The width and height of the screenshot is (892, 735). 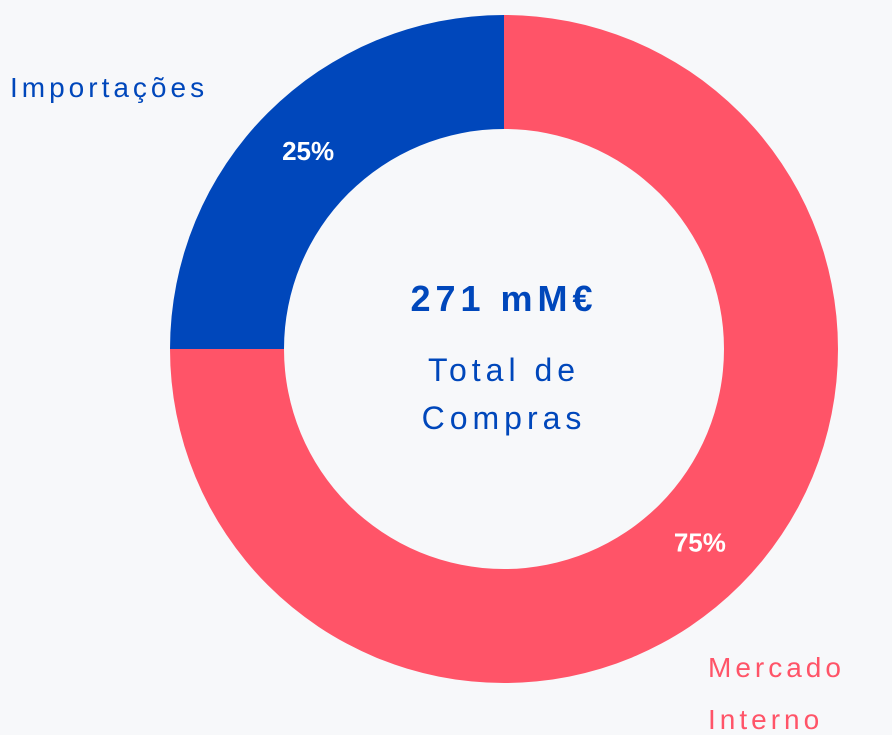 What do you see at coordinates (700, 543) in the screenshot?
I see `value-label: 75%` at bounding box center [700, 543].